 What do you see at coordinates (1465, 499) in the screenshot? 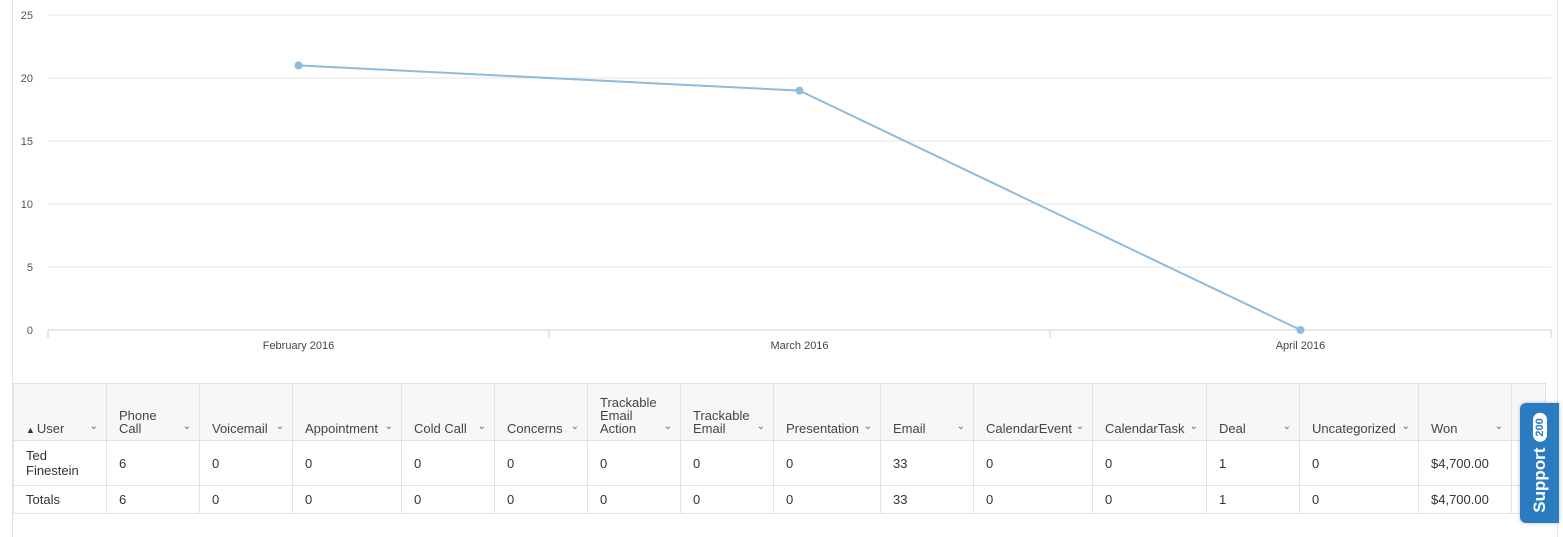
I see `cell-total-won: $4,700.00` at bounding box center [1465, 499].